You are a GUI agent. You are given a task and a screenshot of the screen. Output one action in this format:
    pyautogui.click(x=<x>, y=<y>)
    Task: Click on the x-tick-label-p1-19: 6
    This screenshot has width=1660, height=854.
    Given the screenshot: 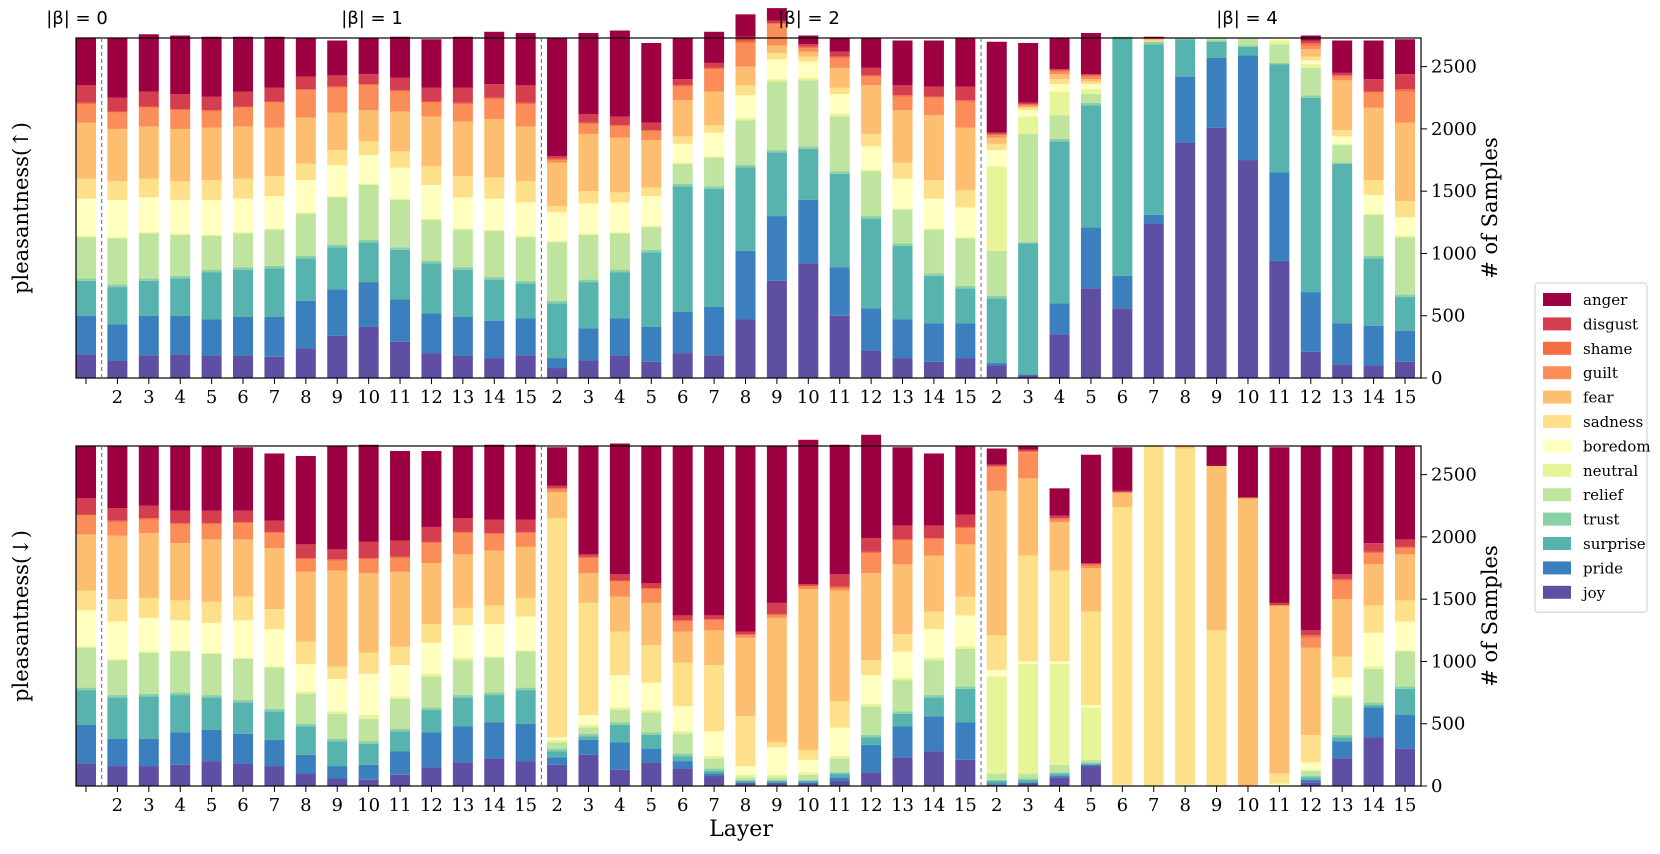 What is the action you would take?
    pyautogui.click(x=682, y=397)
    